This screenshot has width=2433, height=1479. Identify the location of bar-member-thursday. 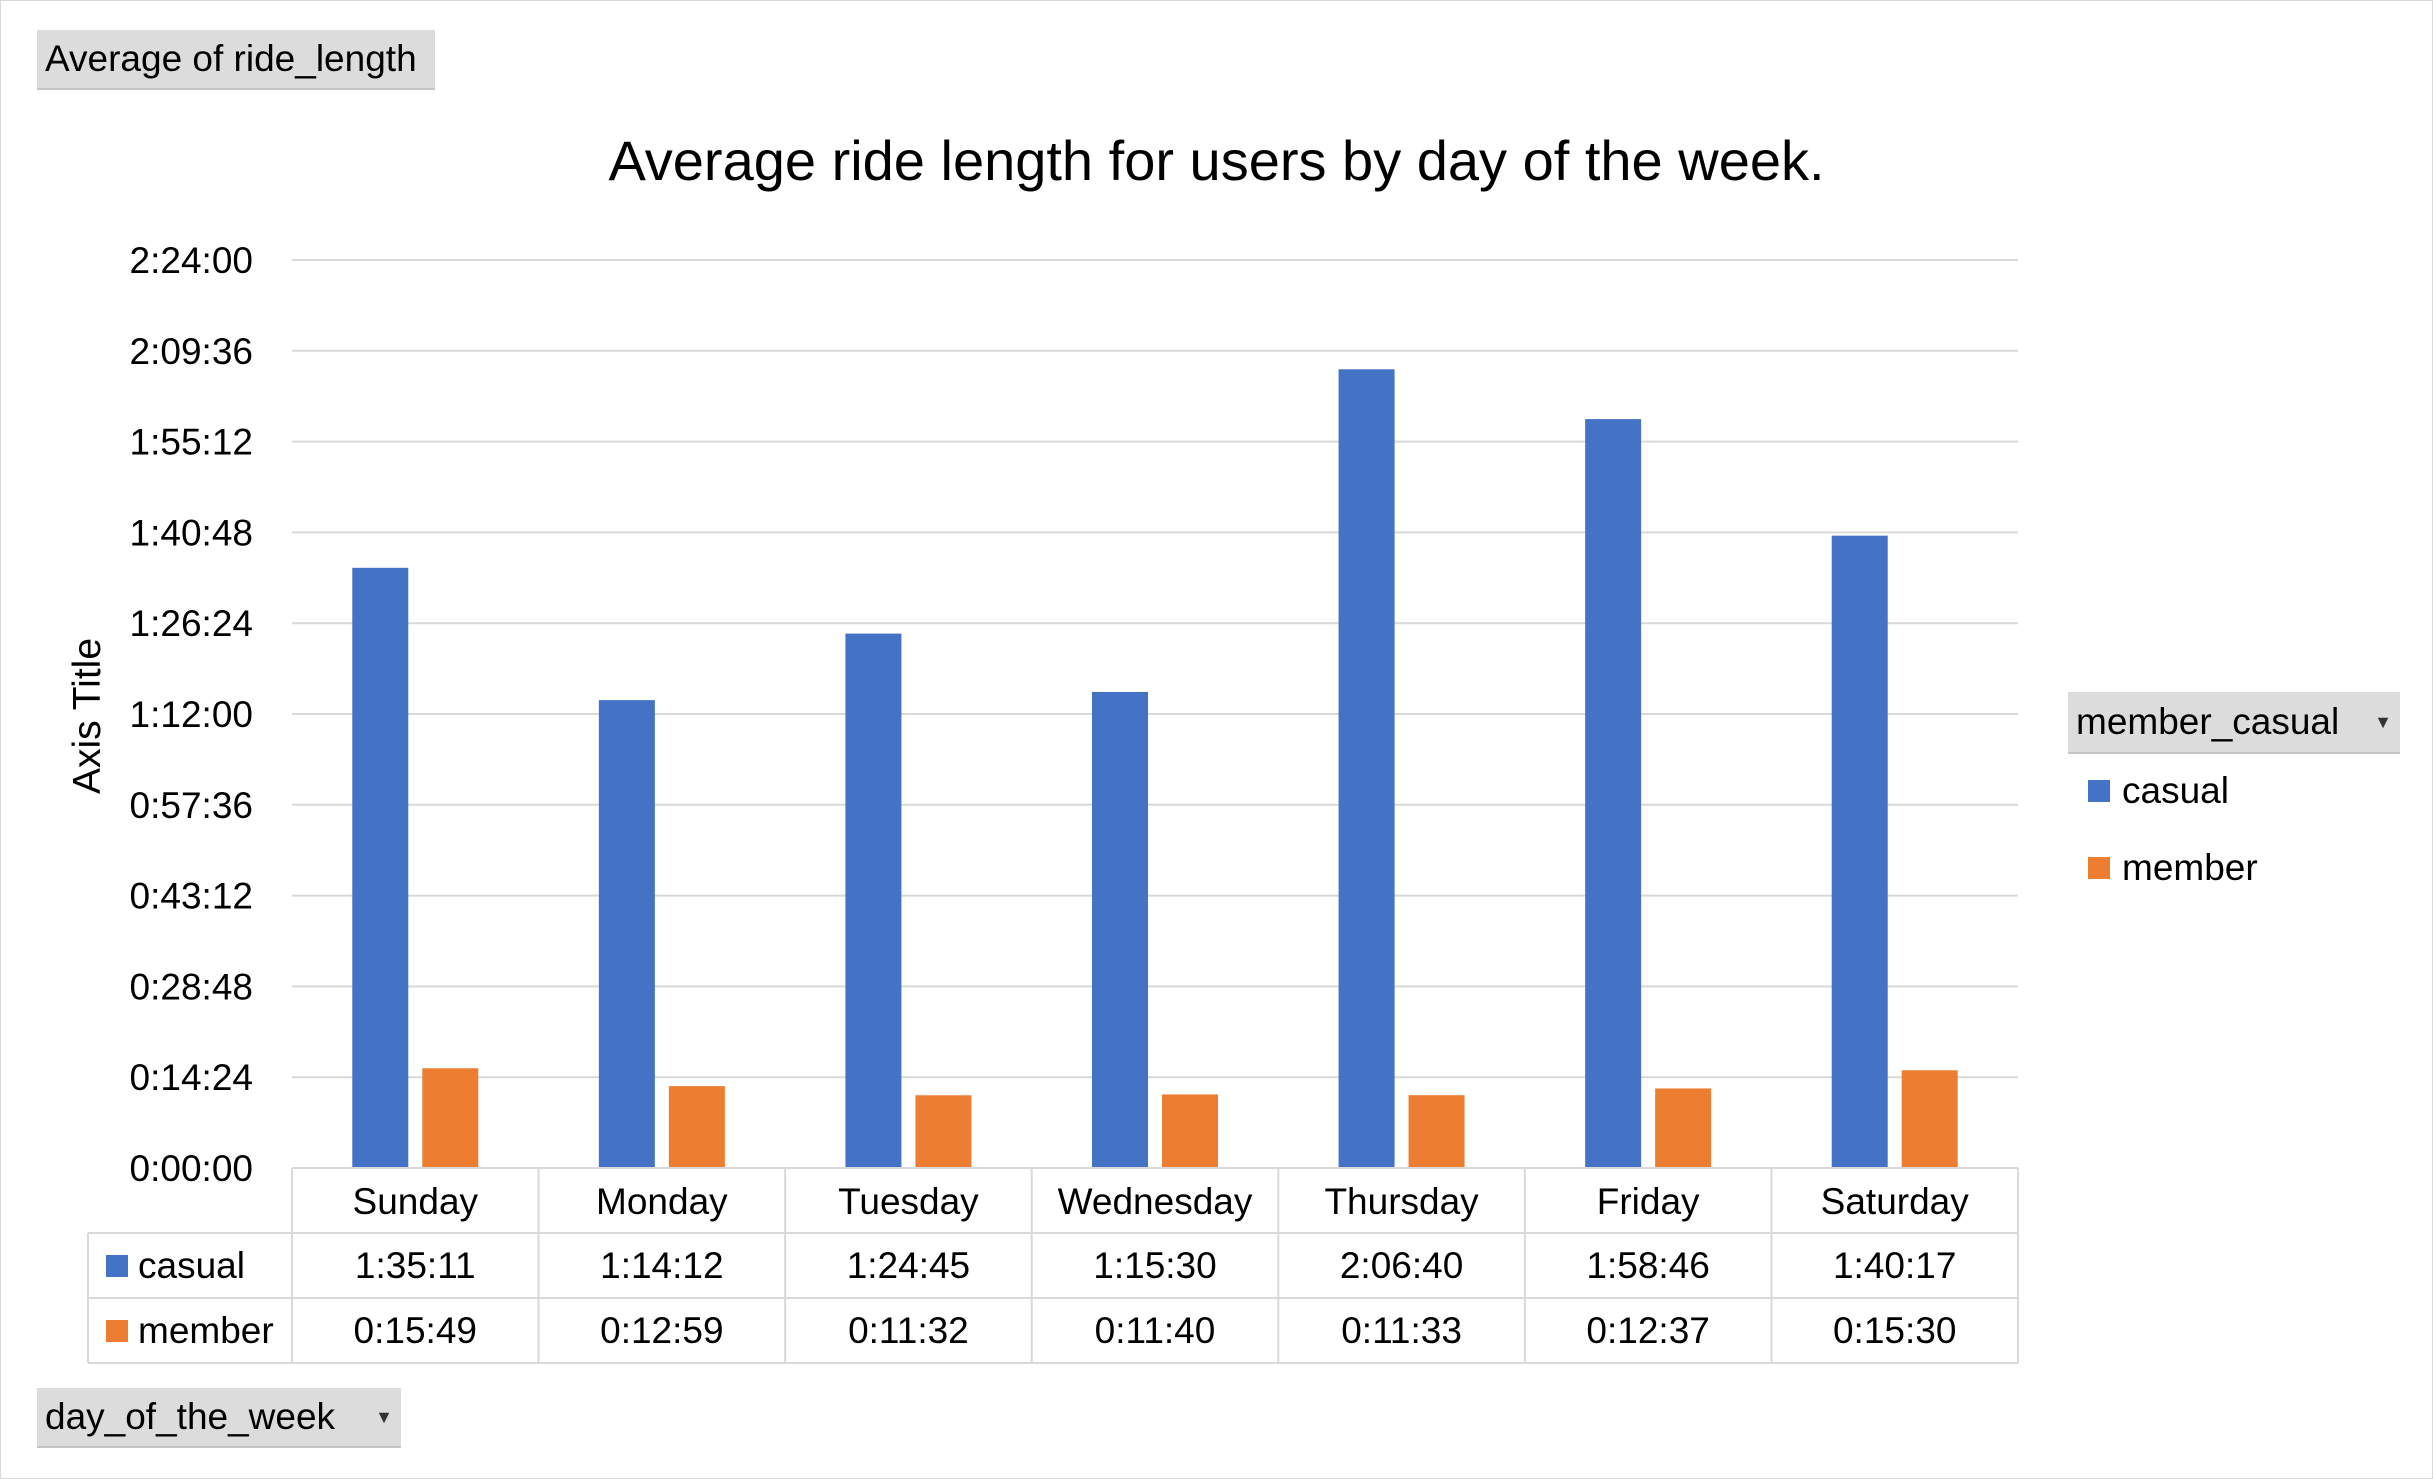
(1436, 1131).